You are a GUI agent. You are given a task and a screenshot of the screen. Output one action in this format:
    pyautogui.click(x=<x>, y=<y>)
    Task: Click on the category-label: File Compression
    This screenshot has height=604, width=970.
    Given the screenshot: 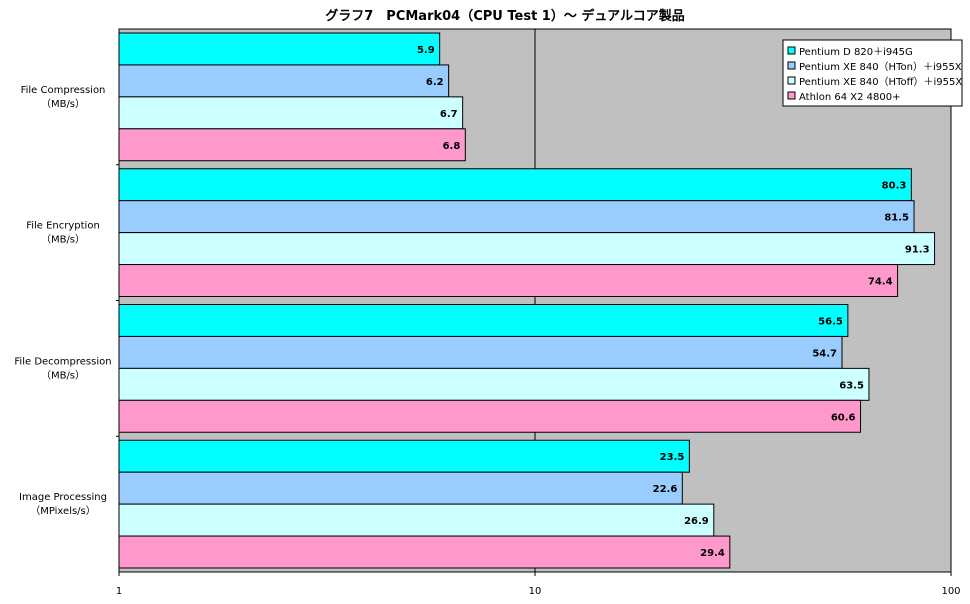 What is the action you would take?
    pyautogui.click(x=63, y=90)
    